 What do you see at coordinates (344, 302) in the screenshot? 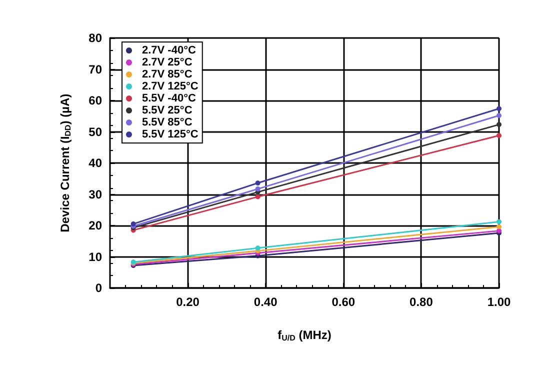
I see `x-tick-label: 0.60` at bounding box center [344, 302].